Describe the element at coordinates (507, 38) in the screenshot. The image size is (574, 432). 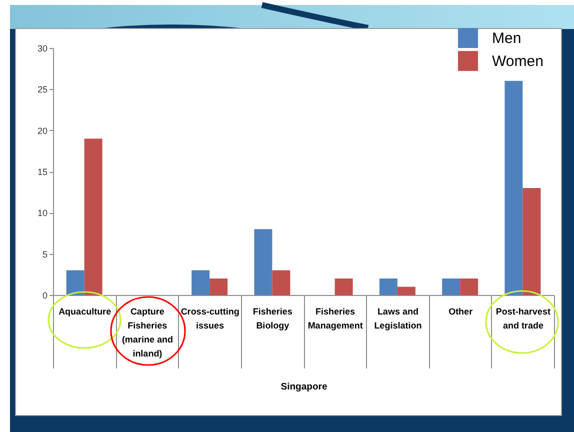
I see `legend-label: Men` at that location.